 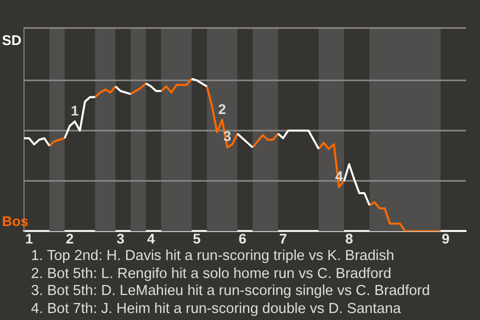 What do you see at coordinates (349, 238) in the screenshot?
I see `x-tick-label: 8` at bounding box center [349, 238].